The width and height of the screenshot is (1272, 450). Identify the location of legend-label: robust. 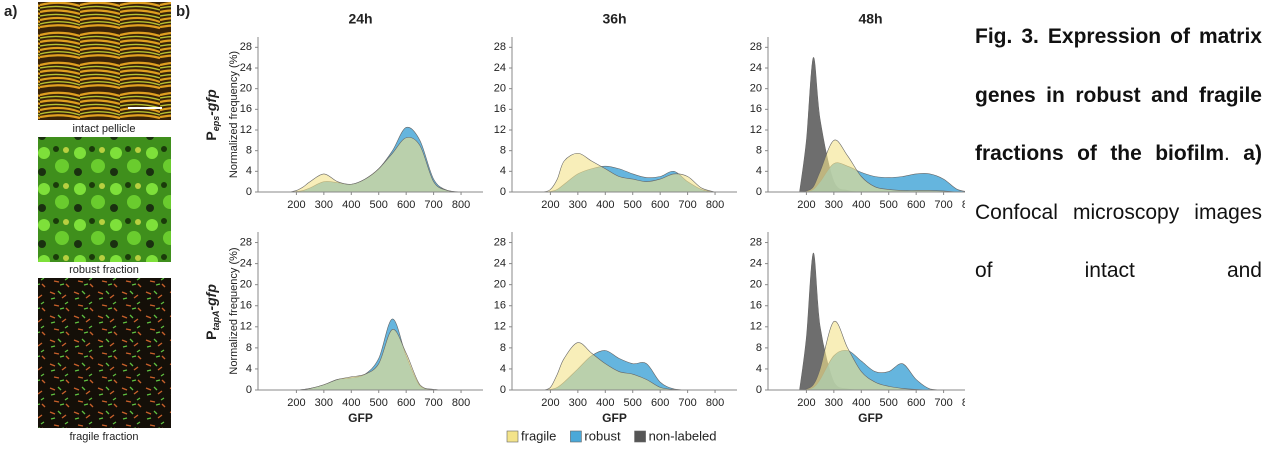
(602, 435).